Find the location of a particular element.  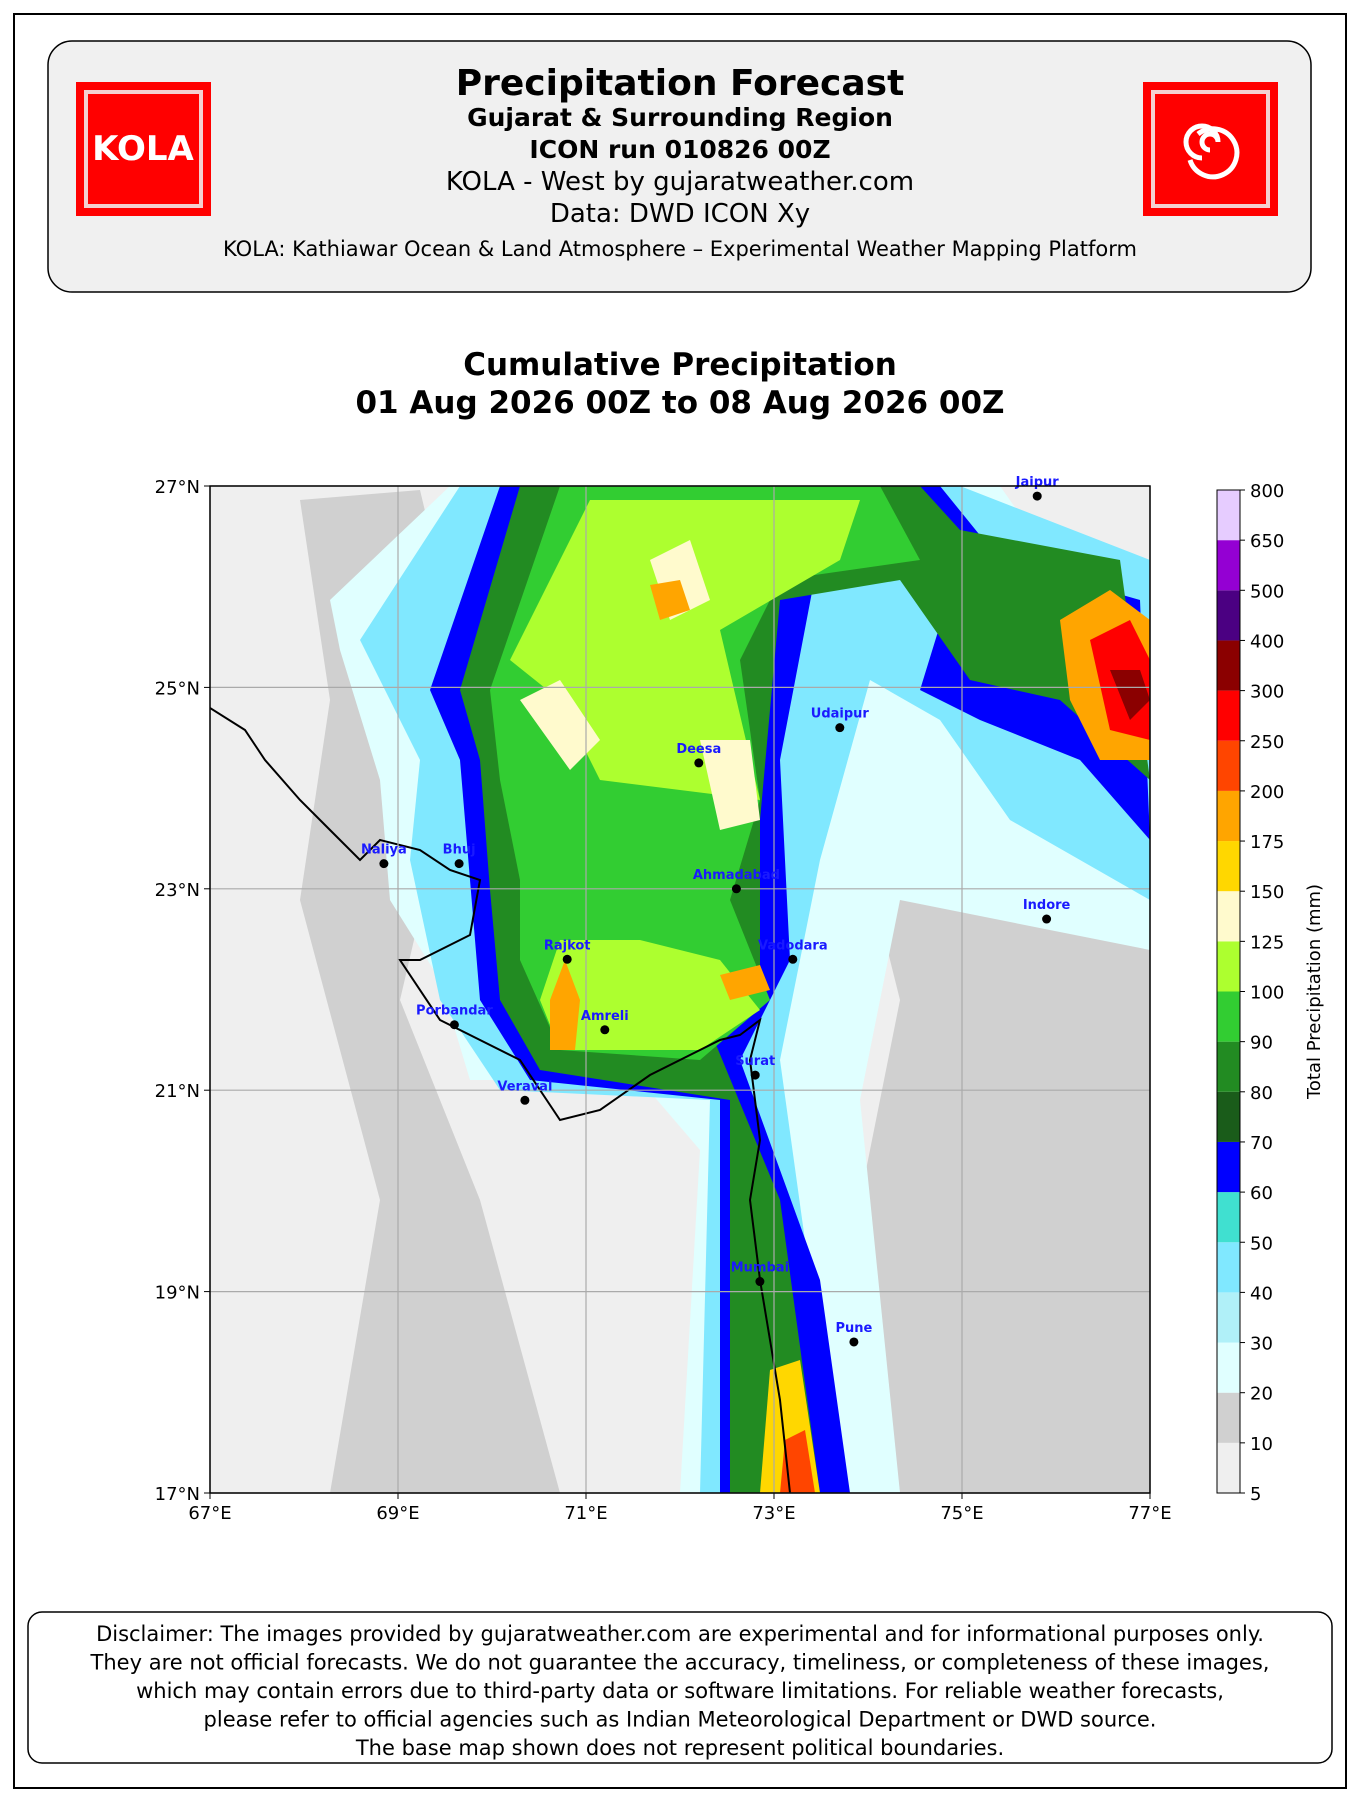

header-data: Data: DWD ICON Xy is located at coordinates (680, 214).